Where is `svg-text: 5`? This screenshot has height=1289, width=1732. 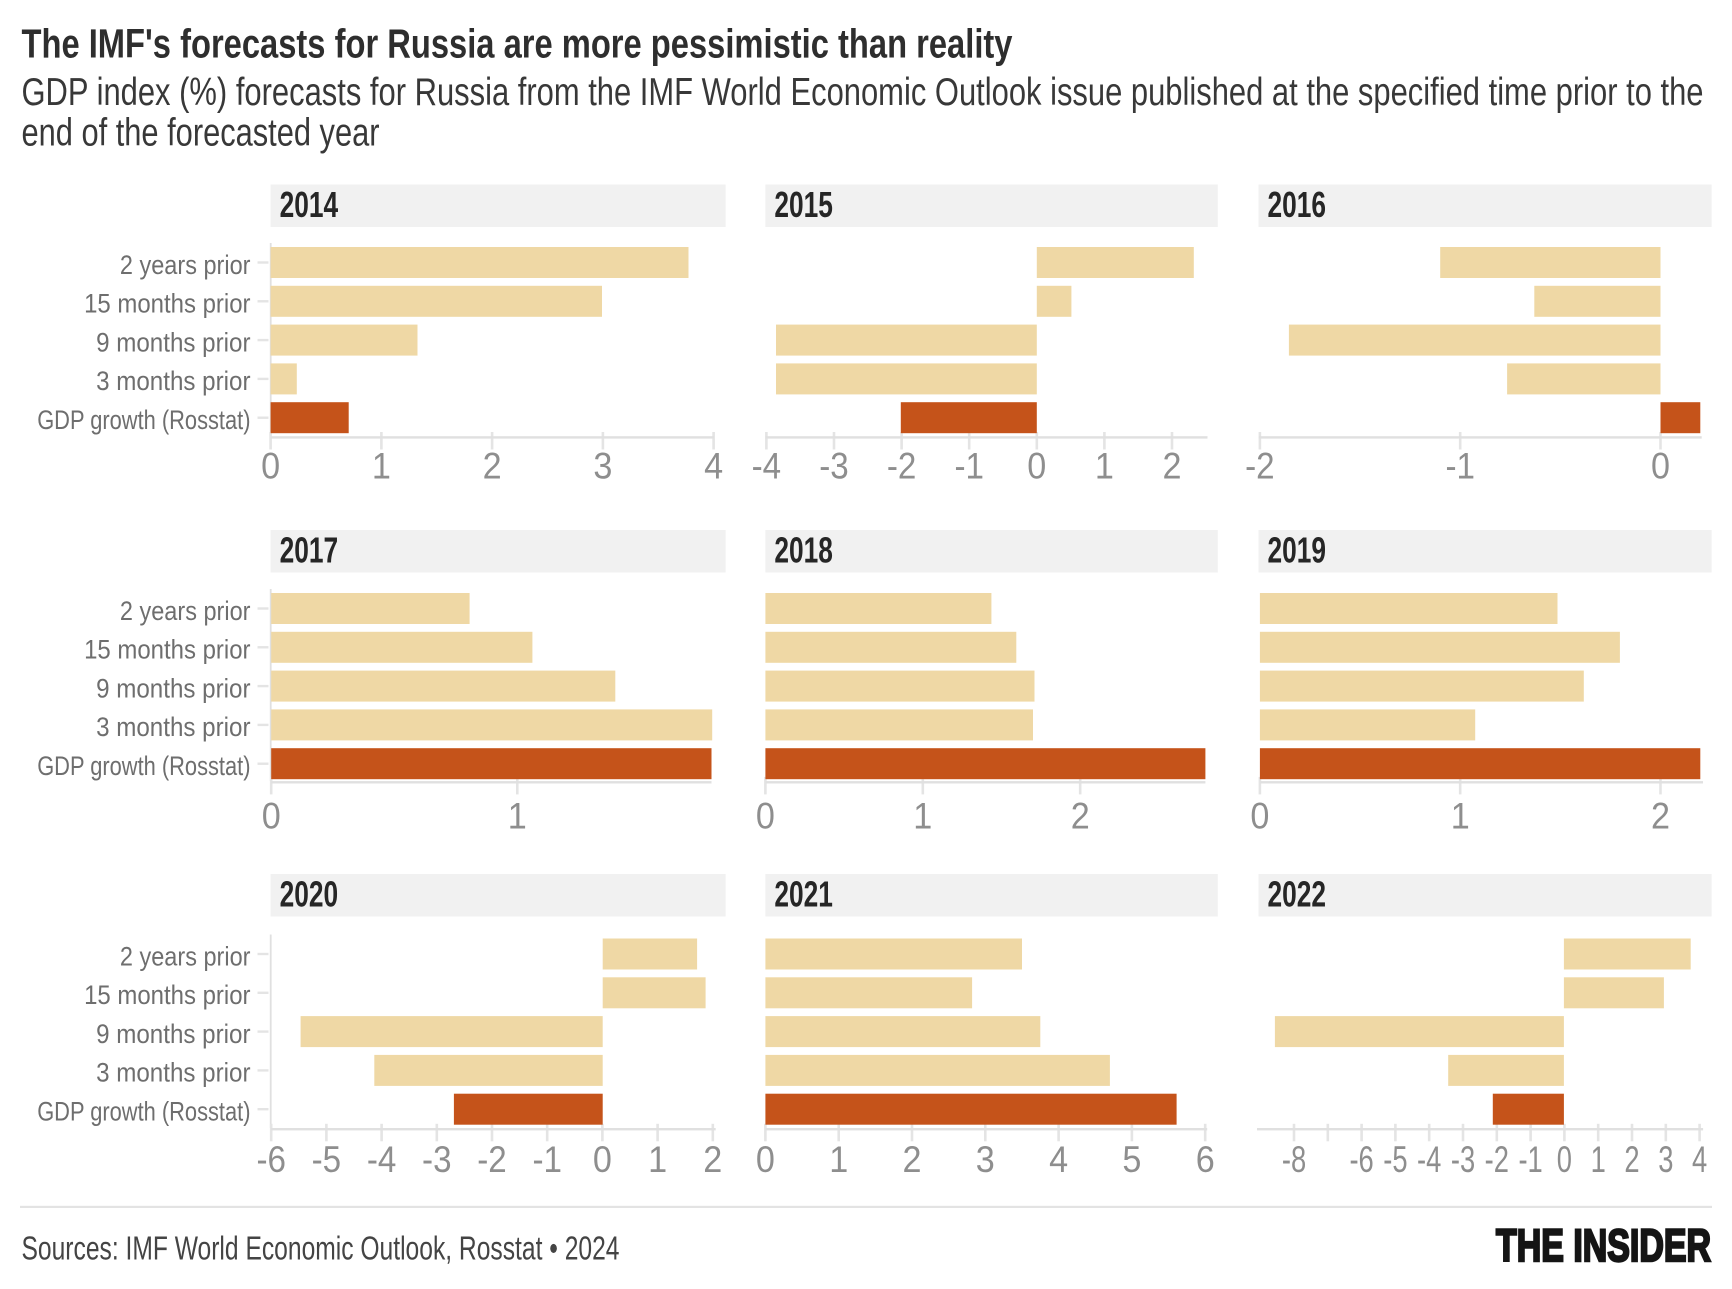
svg-text: 5 is located at coordinates (1131, 1159).